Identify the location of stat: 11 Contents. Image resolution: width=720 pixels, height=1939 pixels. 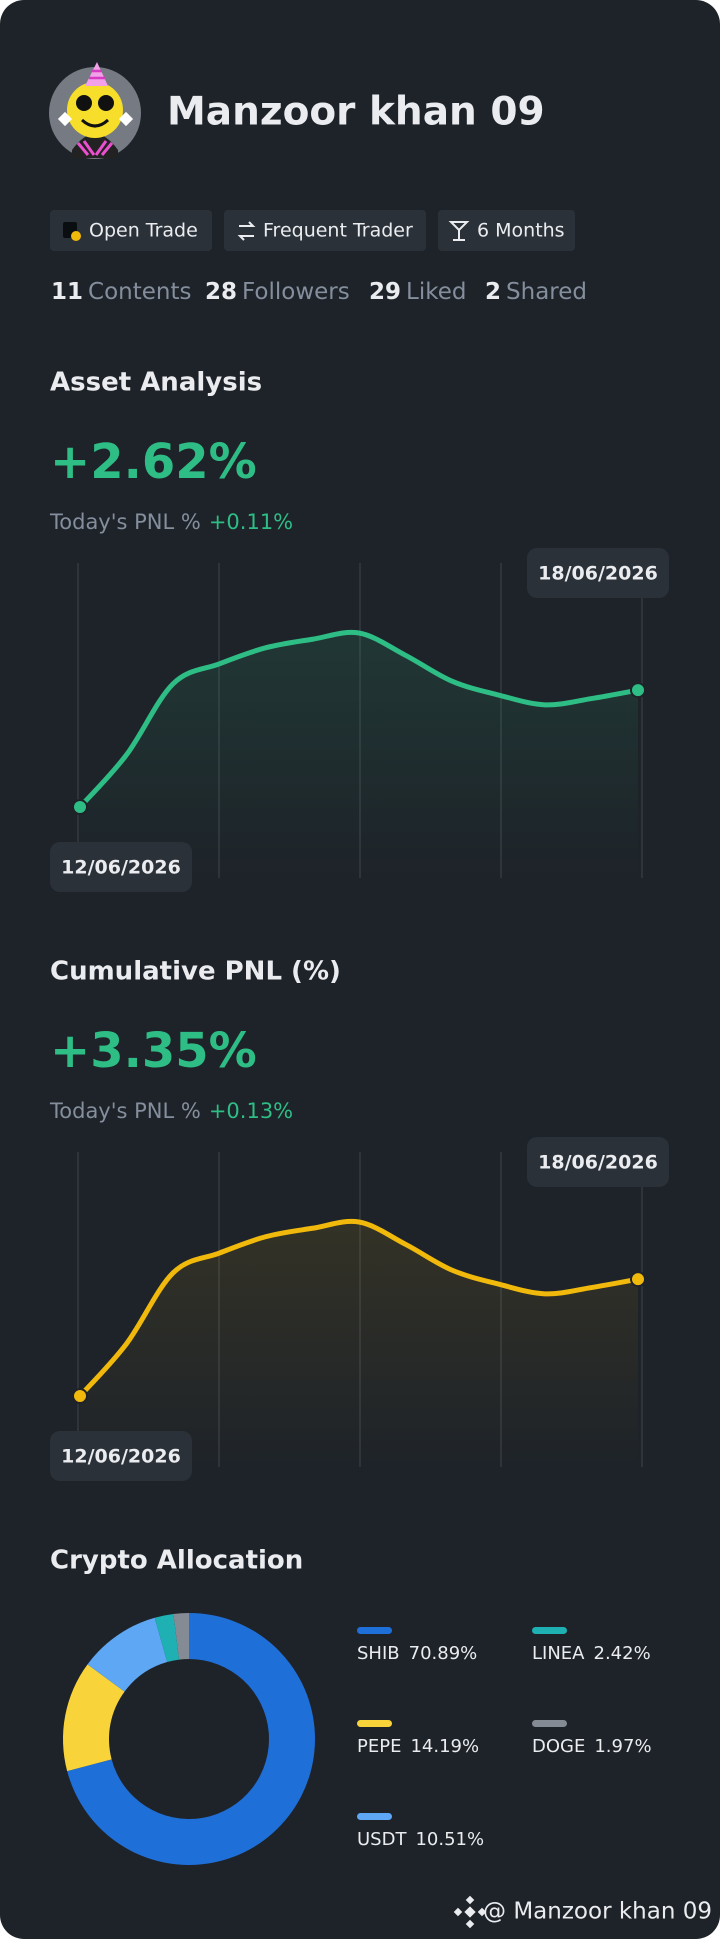
(121, 292).